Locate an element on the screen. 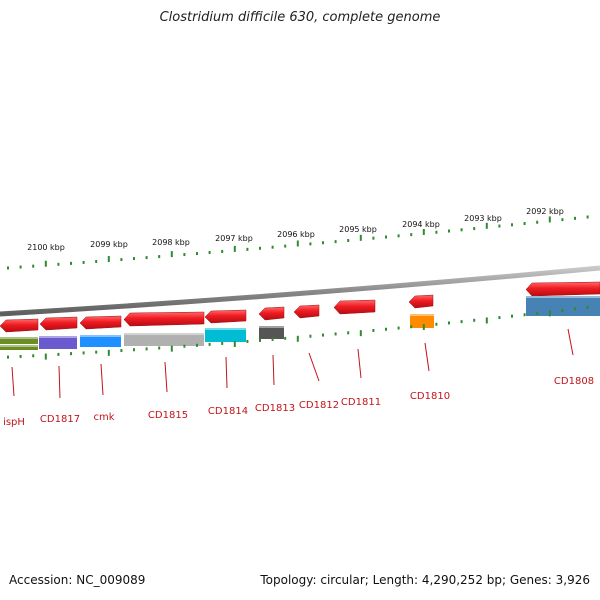  cog-blocks is located at coordinates (300, 323).